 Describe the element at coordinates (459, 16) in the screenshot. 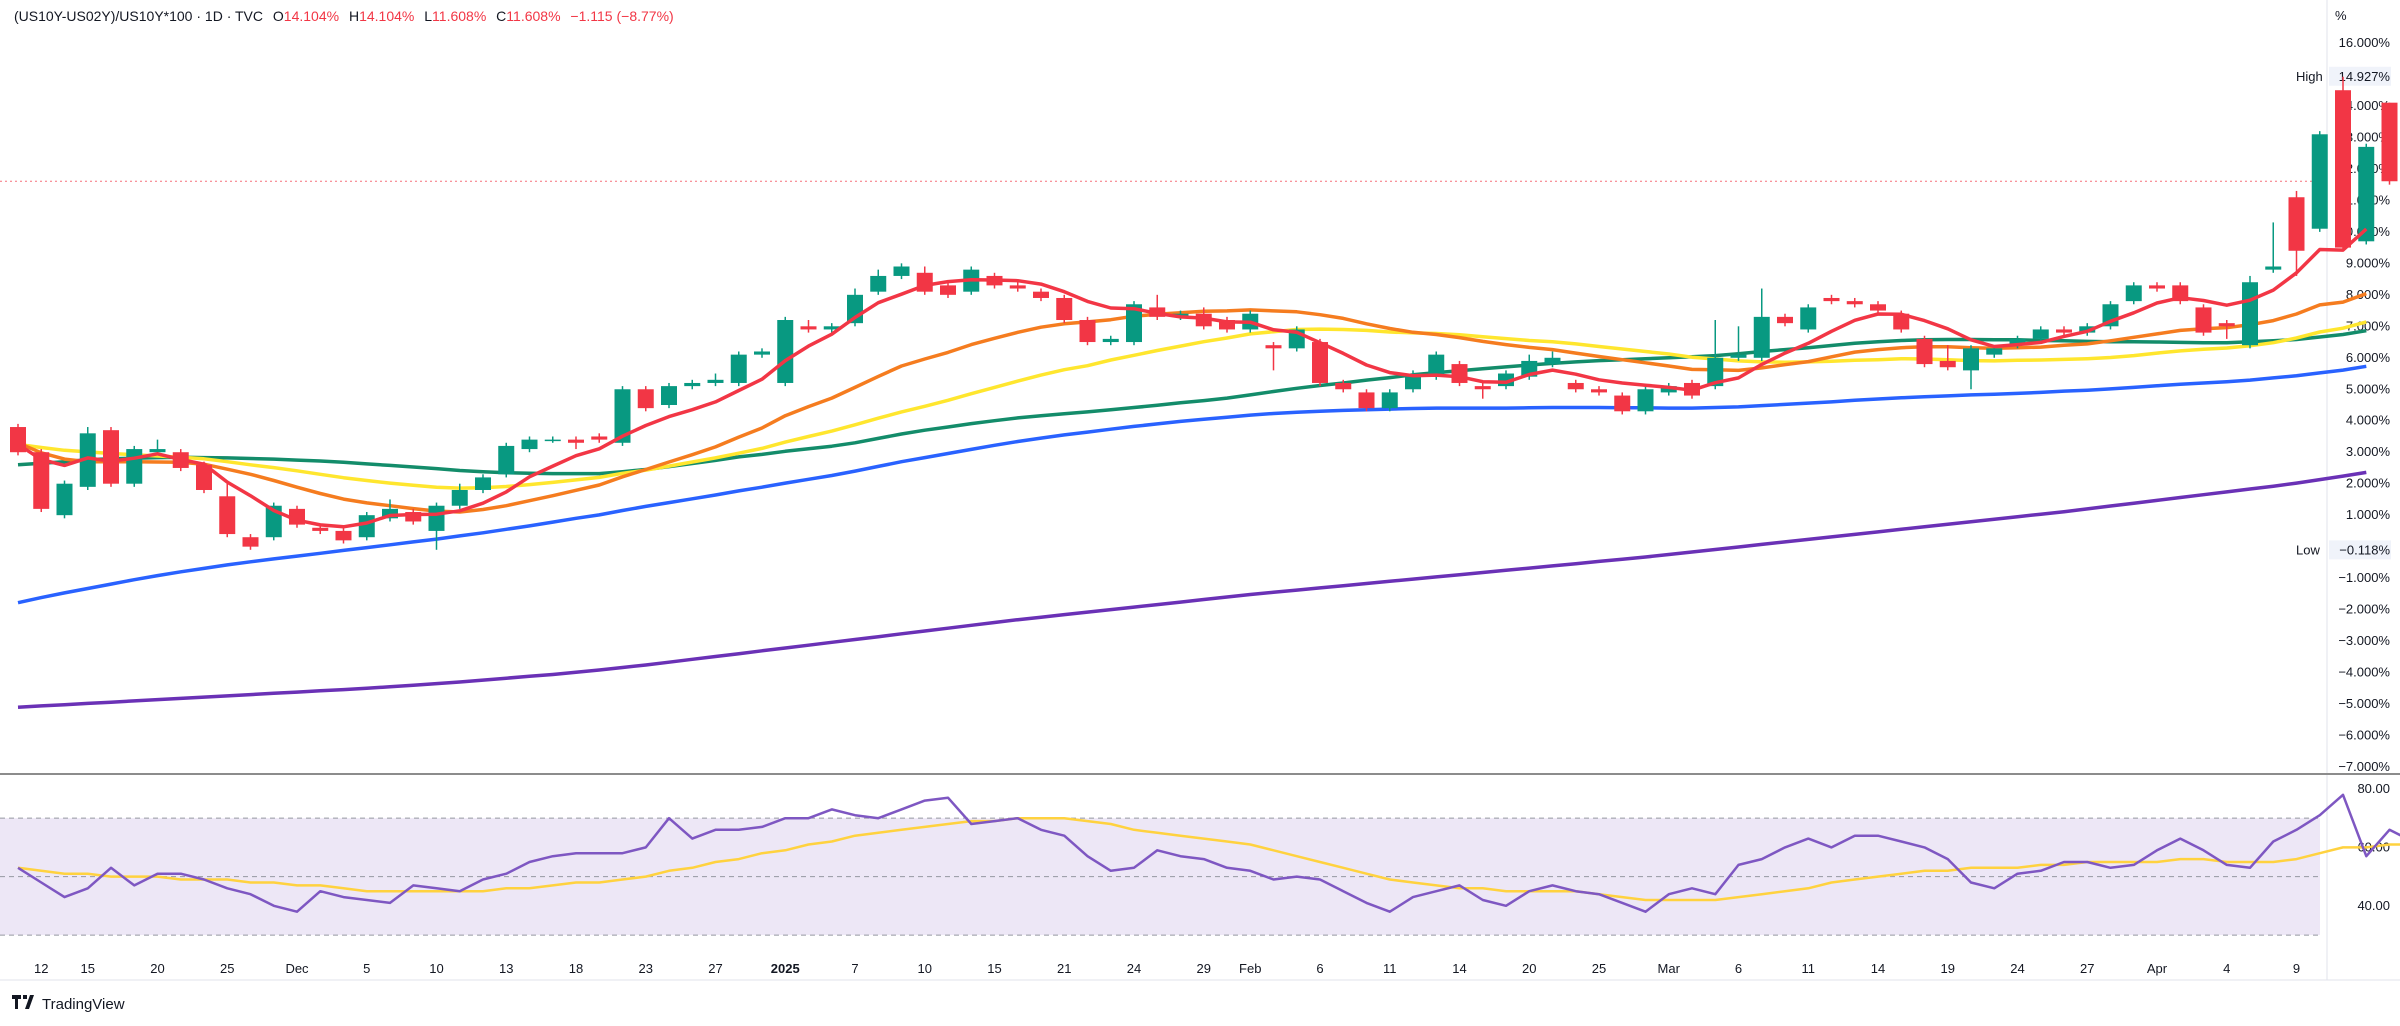

I see `low-value: 11.608%` at that location.